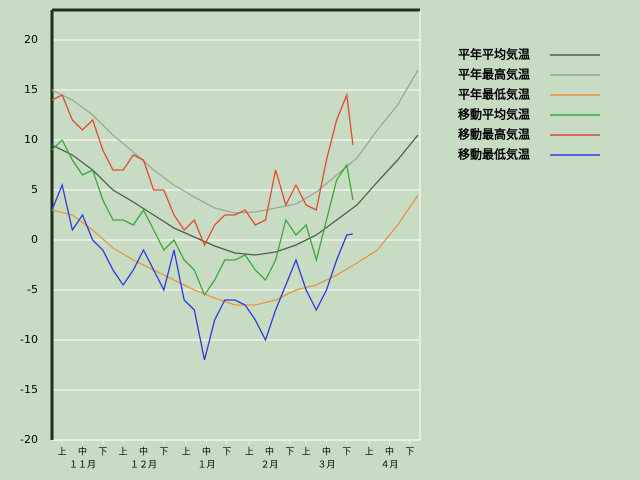  Describe the element at coordinates (29, 439) in the screenshot. I see `y-tick-label: -20` at that location.